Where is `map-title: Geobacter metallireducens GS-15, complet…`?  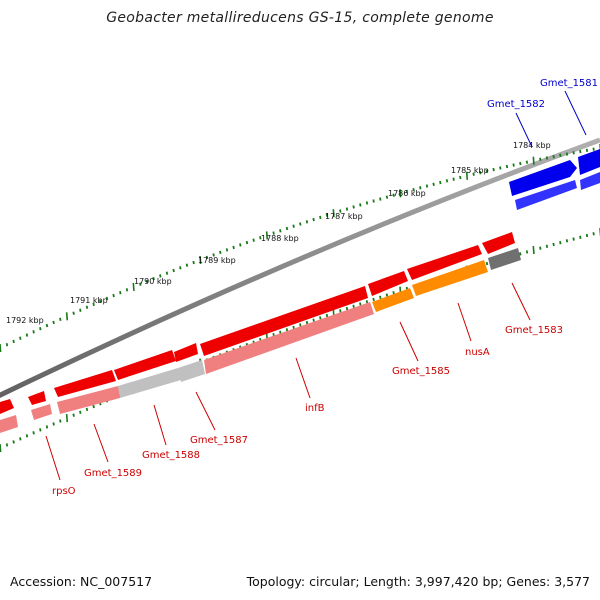 map-title: Geobacter metallireducens GS-15, complet… is located at coordinates (300, 18).